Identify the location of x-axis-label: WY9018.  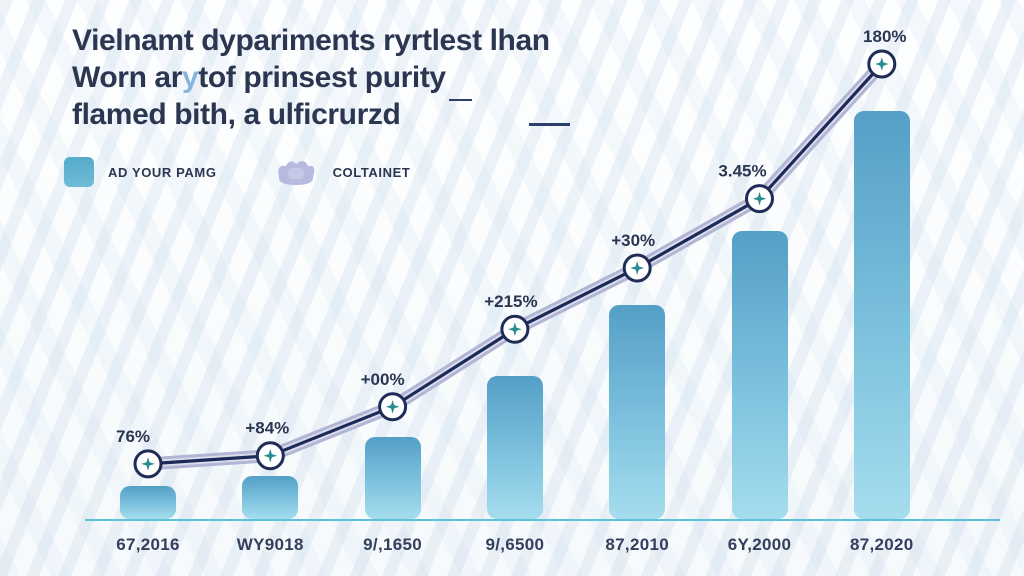
(270, 544).